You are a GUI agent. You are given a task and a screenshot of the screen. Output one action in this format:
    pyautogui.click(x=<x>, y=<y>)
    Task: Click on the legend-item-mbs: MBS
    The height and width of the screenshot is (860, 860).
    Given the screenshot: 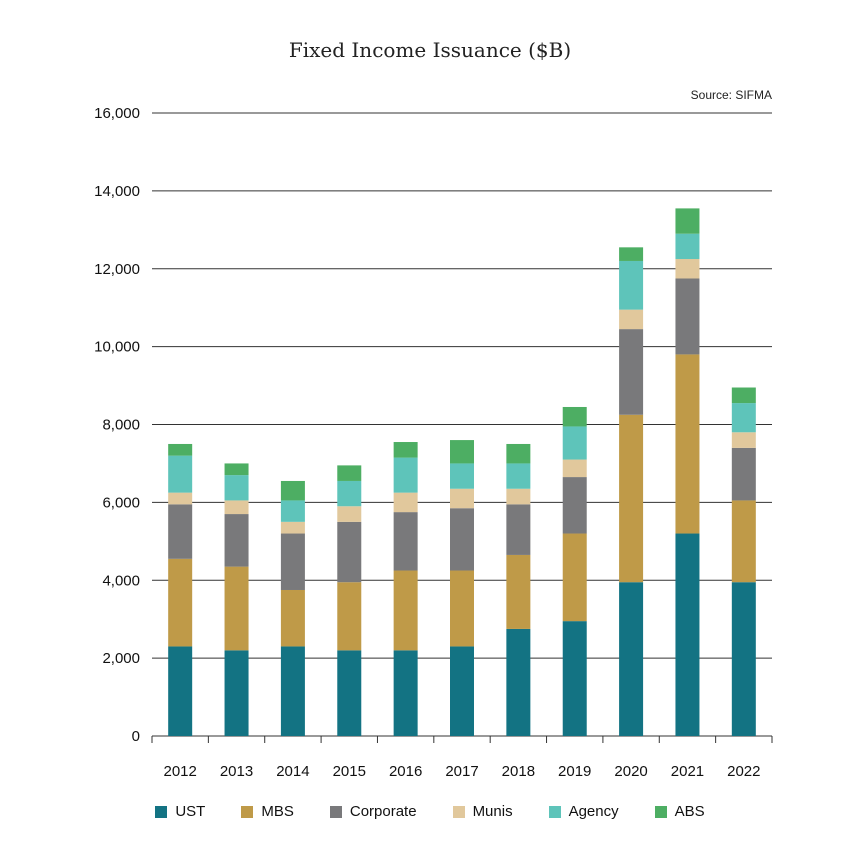 What is the action you would take?
    pyautogui.click(x=267, y=811)
    